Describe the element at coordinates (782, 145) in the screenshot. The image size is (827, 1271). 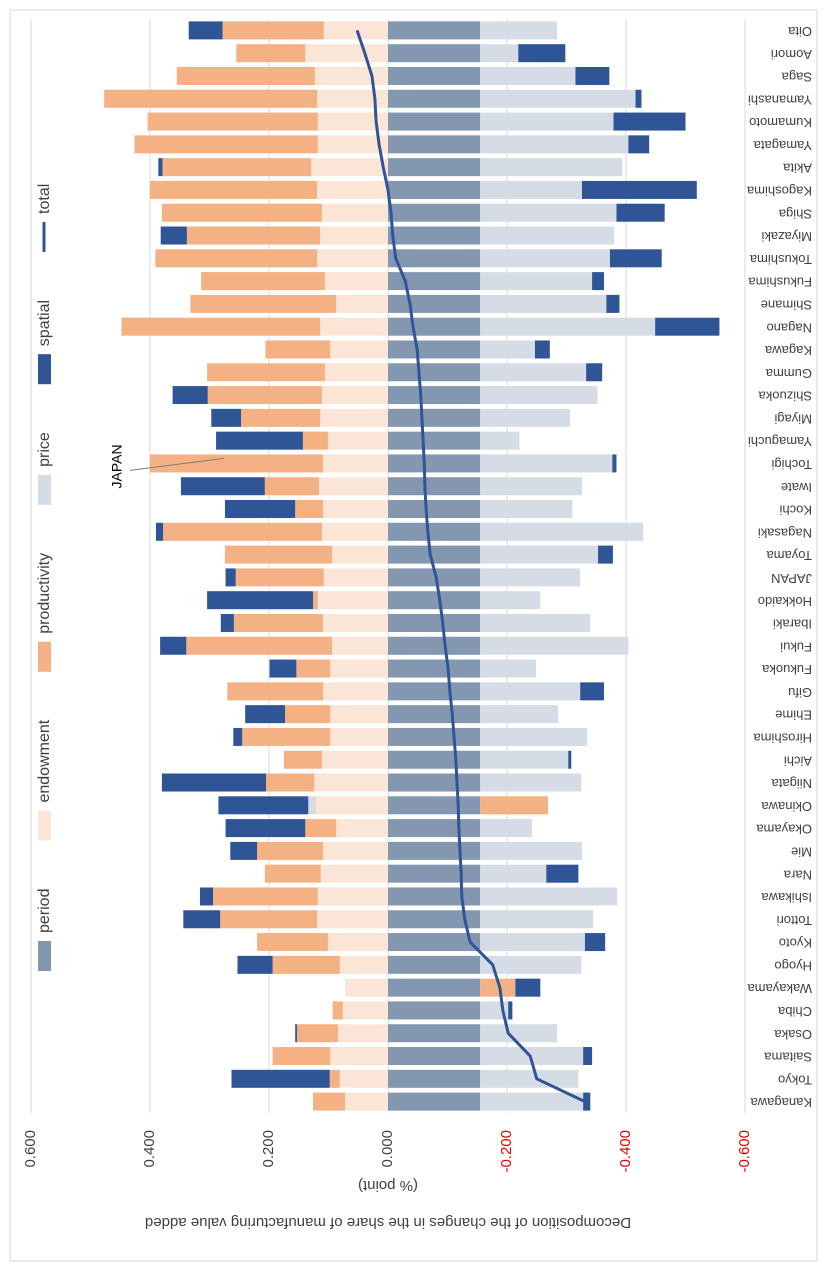
I see `x-tick-label: Yamagata` at that location.